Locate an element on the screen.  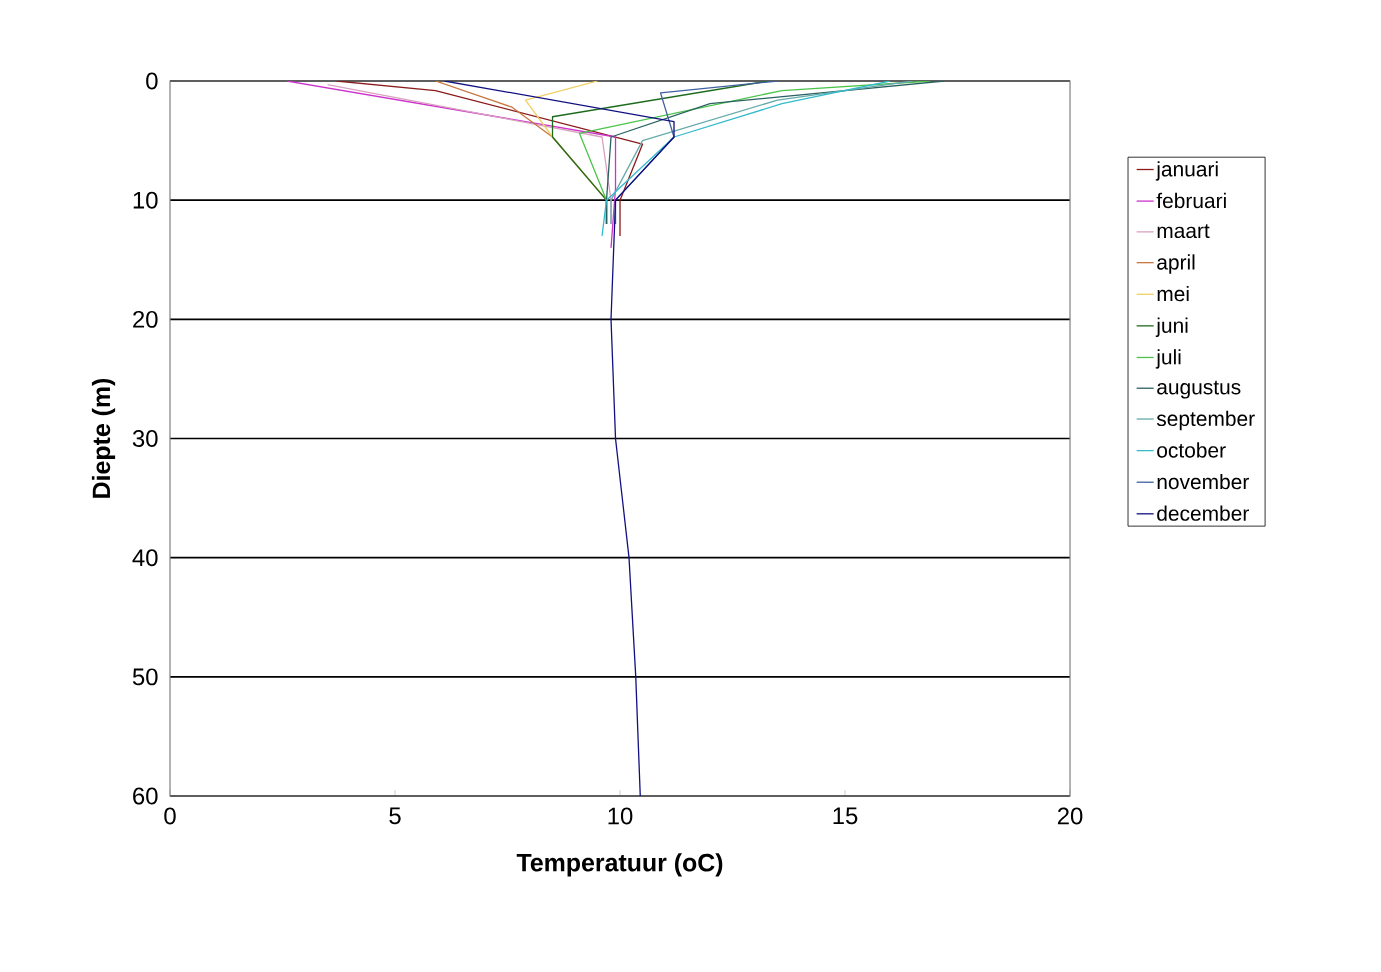
legend-label: juli is located at coordinates (1168, 359).